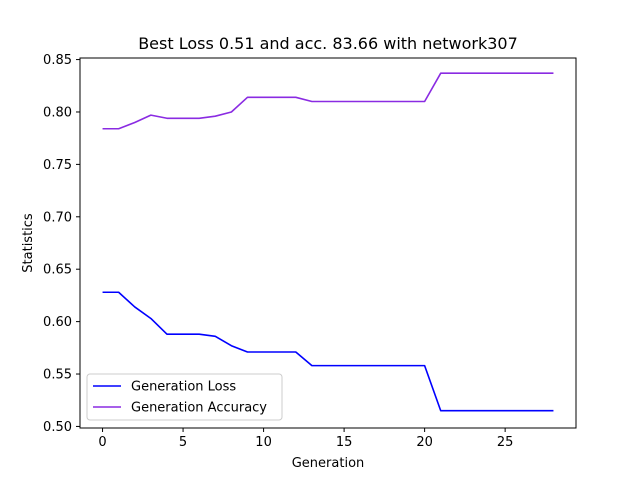 The height and width of the screenshot is (480, 640). What do you see at coordinates (57, 270) in the screenshot?
I see `y-tick-label: 0.65` at bounding box center [57, 270].